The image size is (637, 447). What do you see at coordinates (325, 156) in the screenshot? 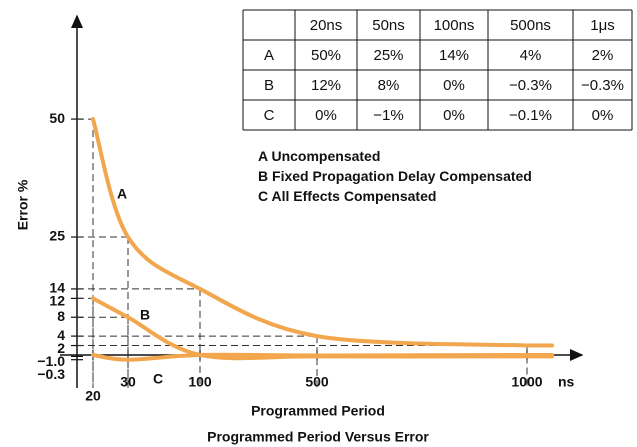
I see `legend-name: Uncompensated` at bounding box center [325, 156].